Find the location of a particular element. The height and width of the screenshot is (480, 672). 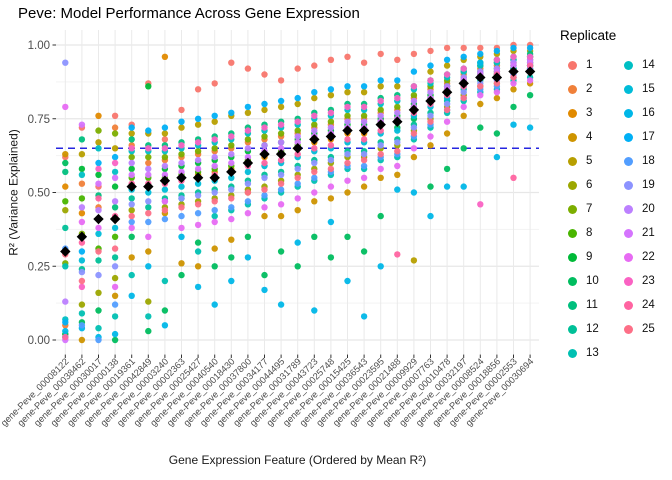

y-axis-labels: 0.00 0.25 0.50 0.75 1.00 is located at coordinates (39, 193).